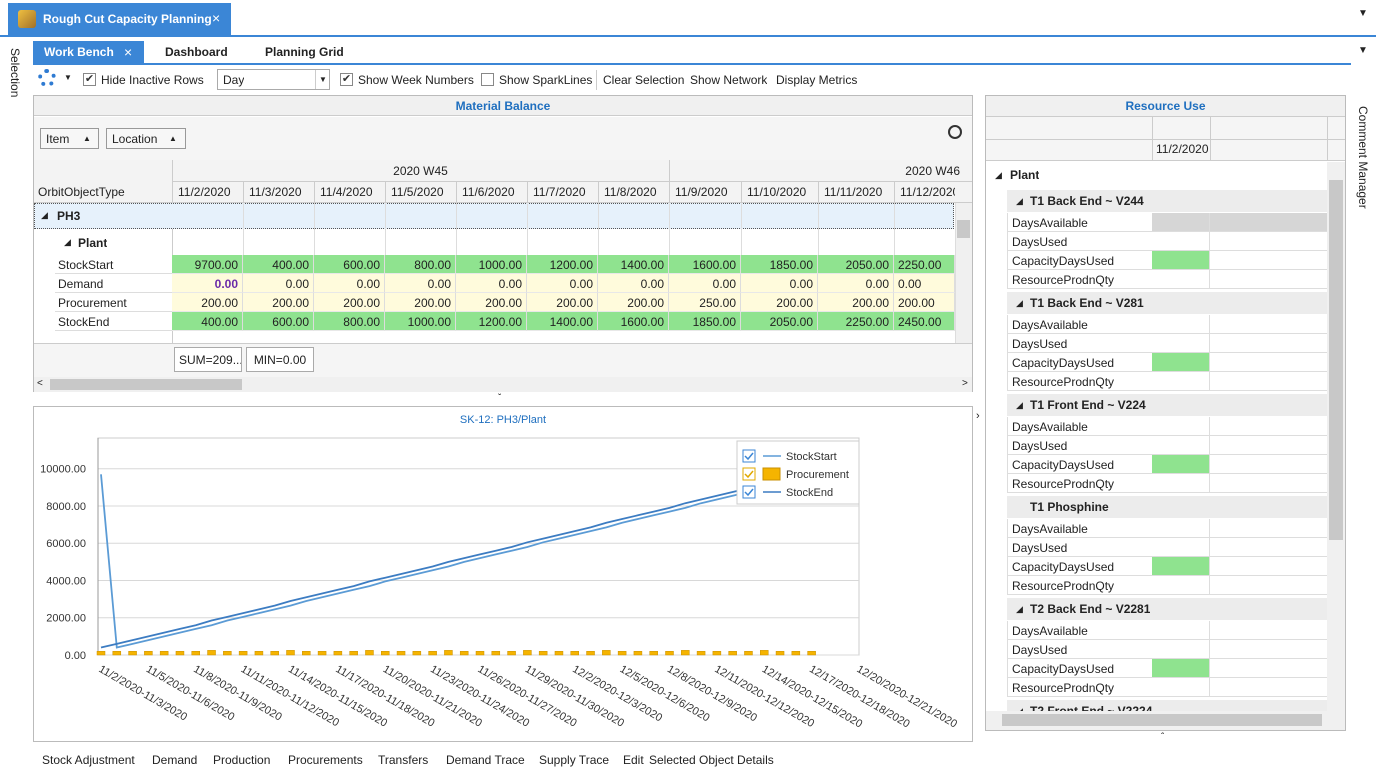 This screenshot has height=773, width=1376. Describe the element at coordinates (965, 383) in the screenshot. I see `hscroll-right: >` at that location.